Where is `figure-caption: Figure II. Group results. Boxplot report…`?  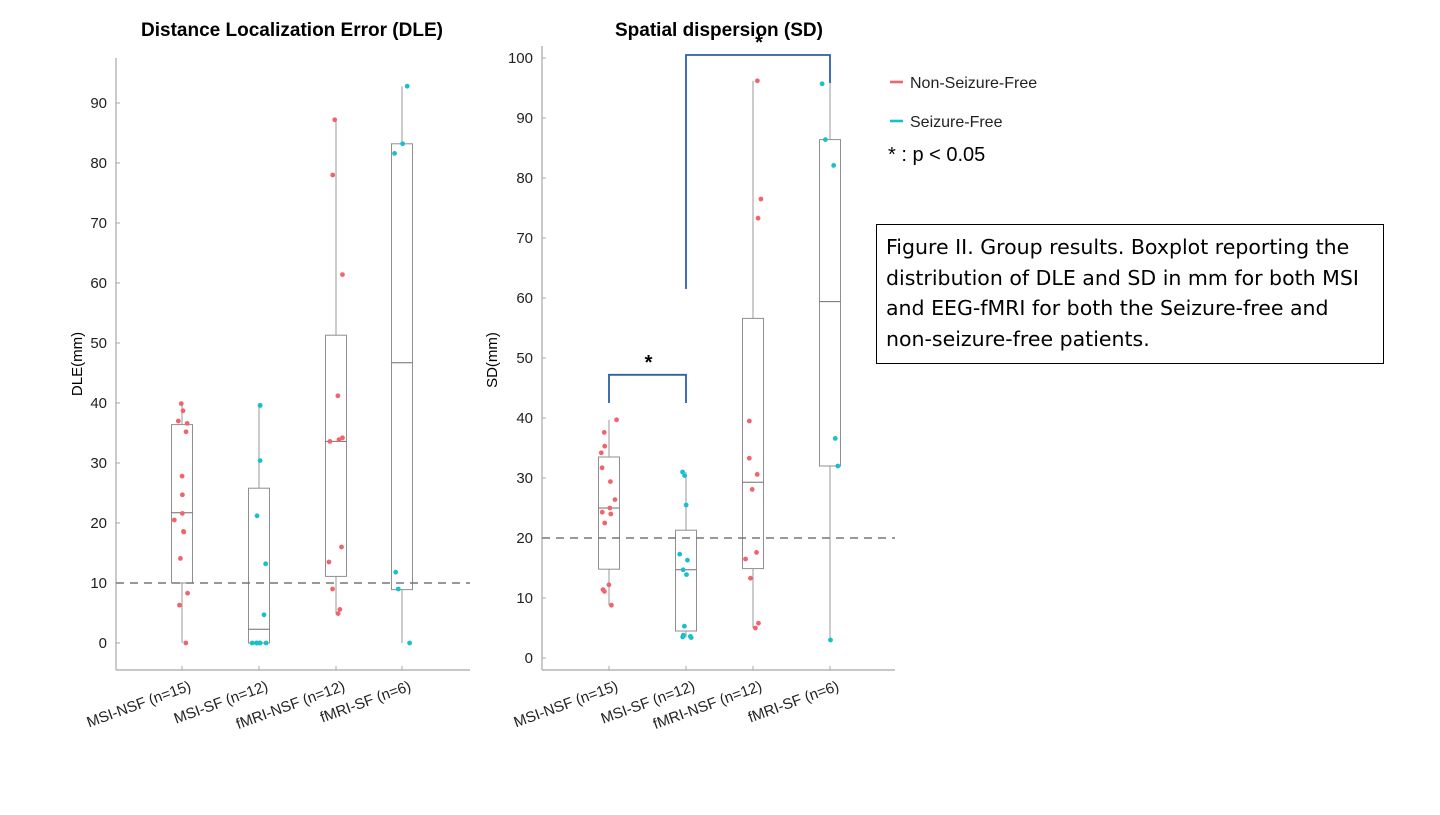 figure-caption: Figure II. Group results. Boxplot report… is located at coordinates (1130, 294).